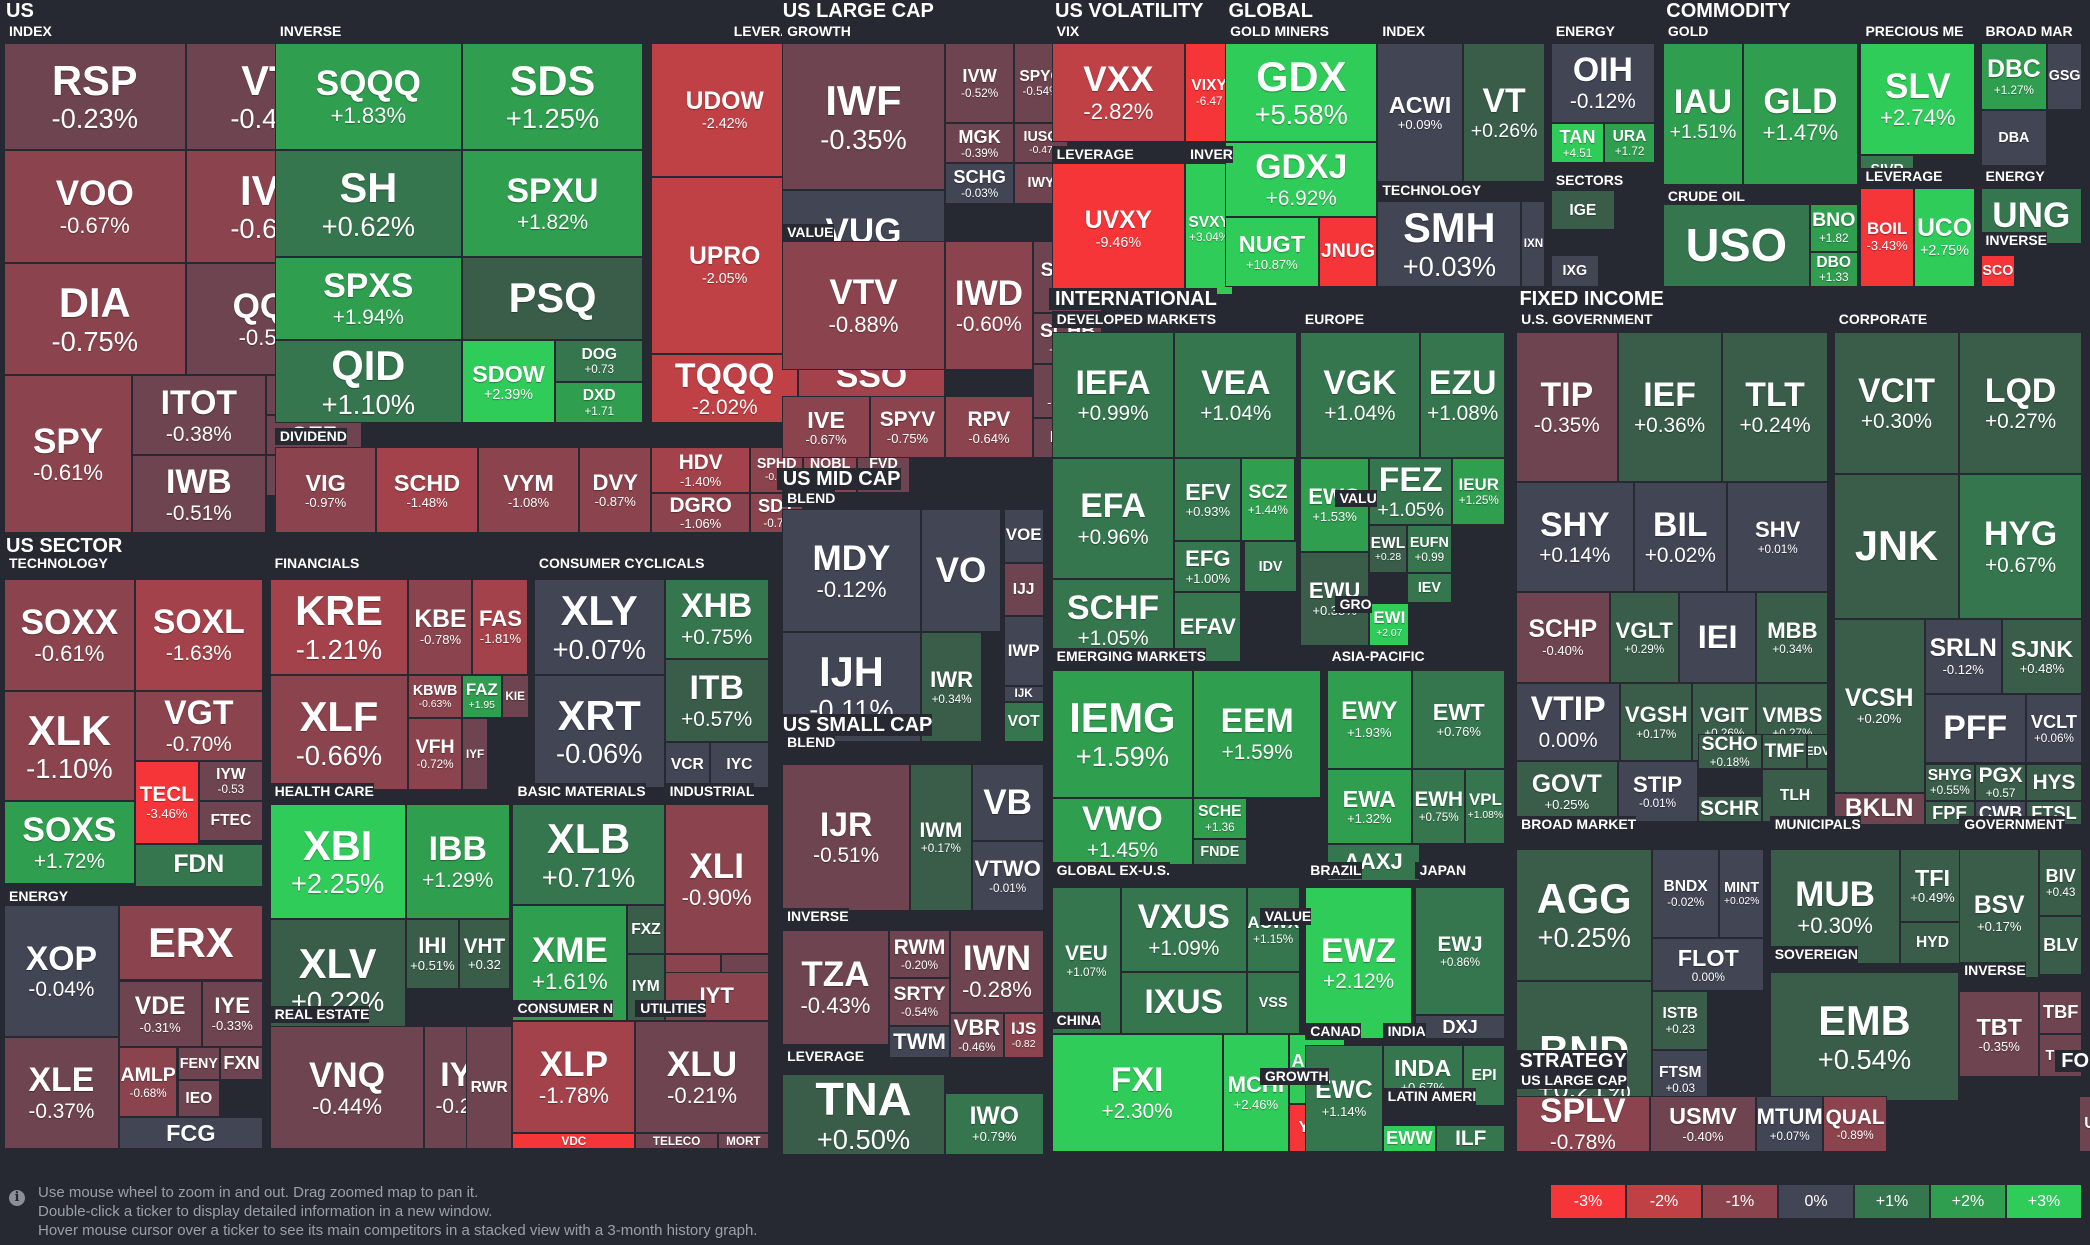 The height and width of the screenshot is (1245, 2090). I want to click on ticker-tile-edv: EDV, so click(1818, 751).